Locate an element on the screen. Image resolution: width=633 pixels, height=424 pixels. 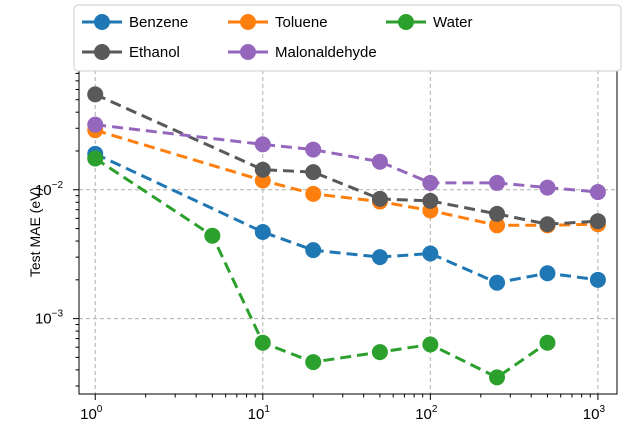
x-tick-label: 10⁰ is located at coordinates (91, 413).